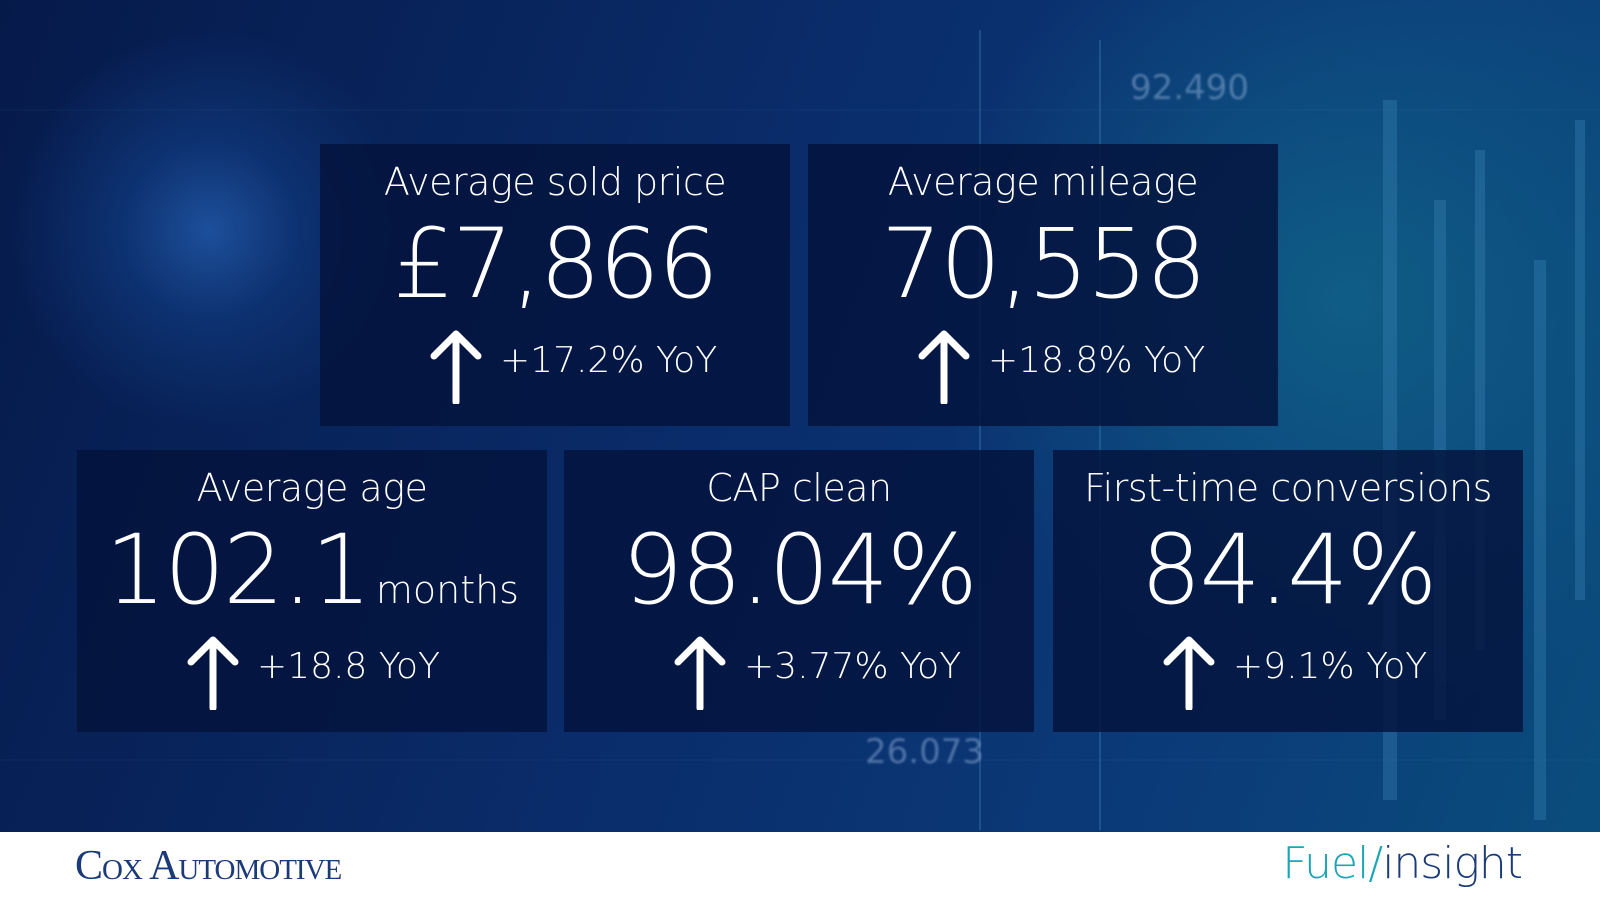  I want to click on stat-unit: months, so click(447, 590).